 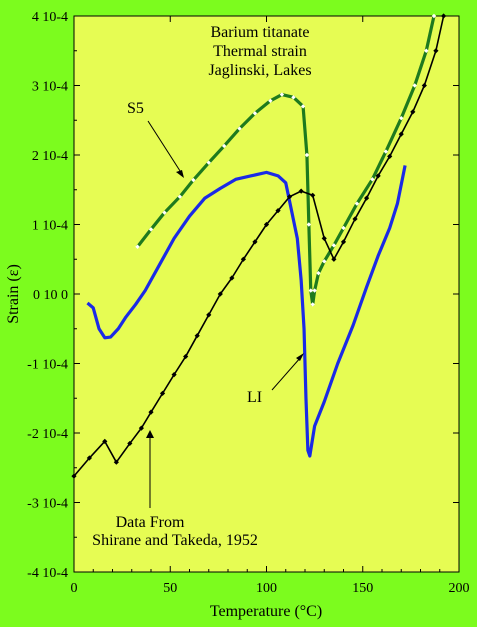 I want to click on y-tick-label: -4 10-4, so click(x=47, y=573).